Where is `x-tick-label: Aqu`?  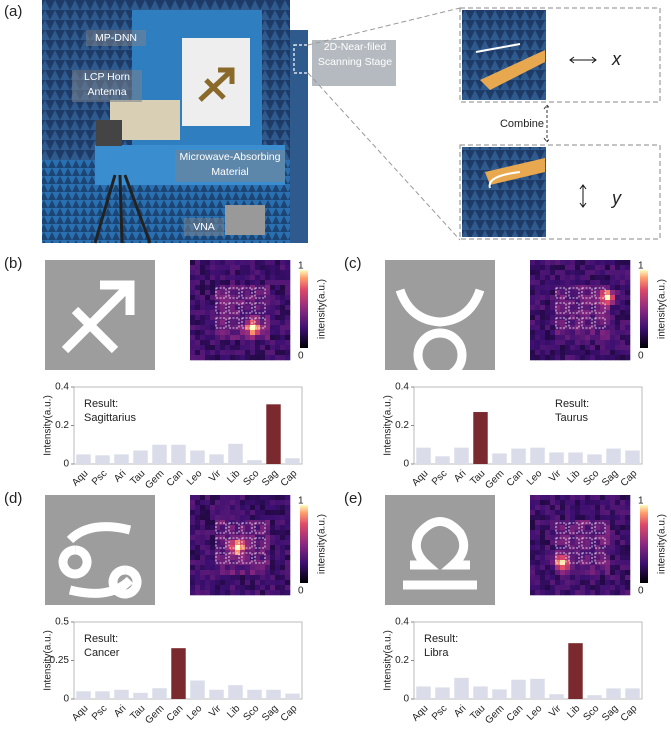
x-tick-label: Aqu is located at coordinates (420, 713).